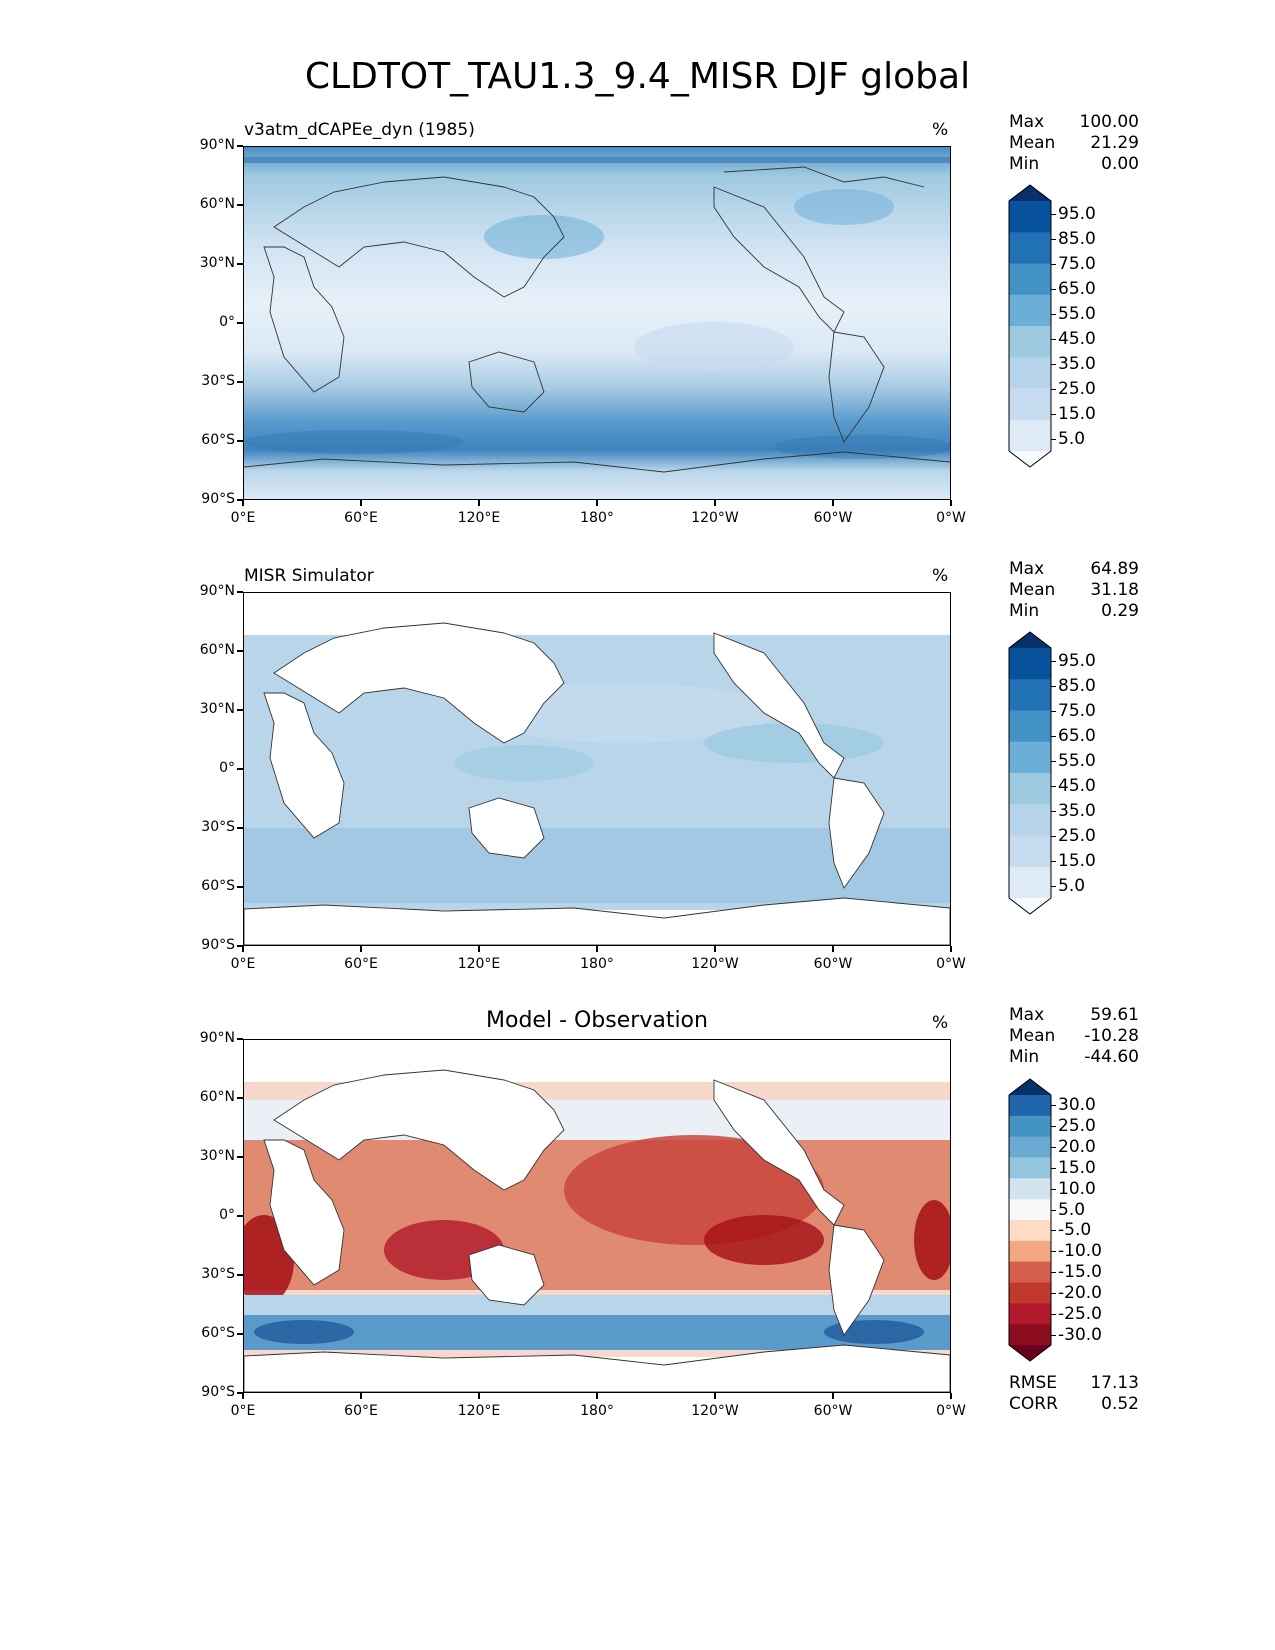  Describe the element at coordinates (1114, 1015) in the screenshot. I see `stat-value: 59.61` at that location.